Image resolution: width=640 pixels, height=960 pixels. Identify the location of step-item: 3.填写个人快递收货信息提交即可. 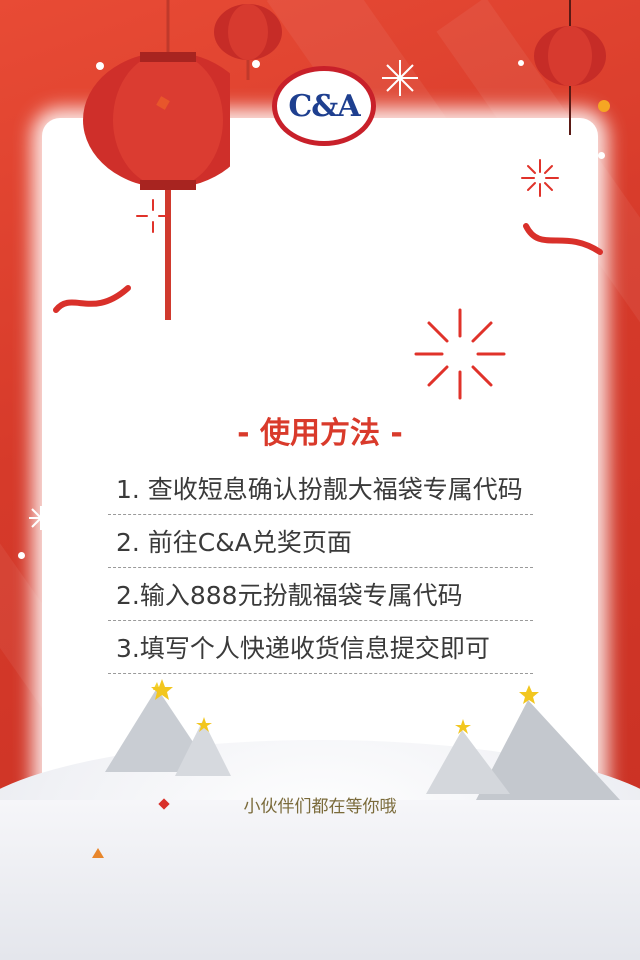
(320, 647).